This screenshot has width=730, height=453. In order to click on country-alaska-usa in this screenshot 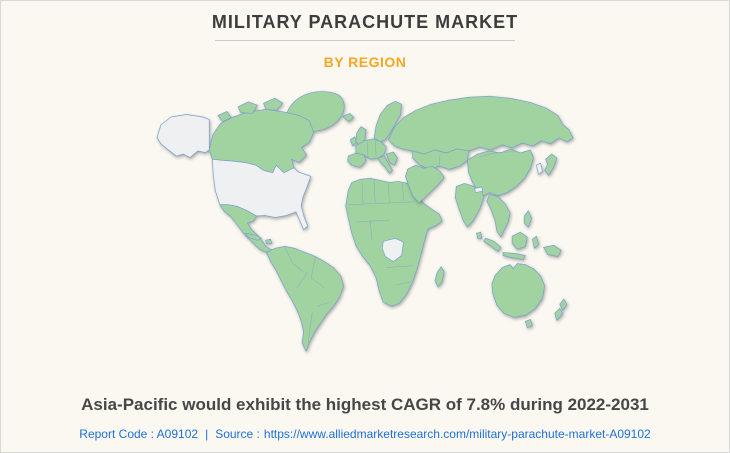, I will do `click(183, 136)`.